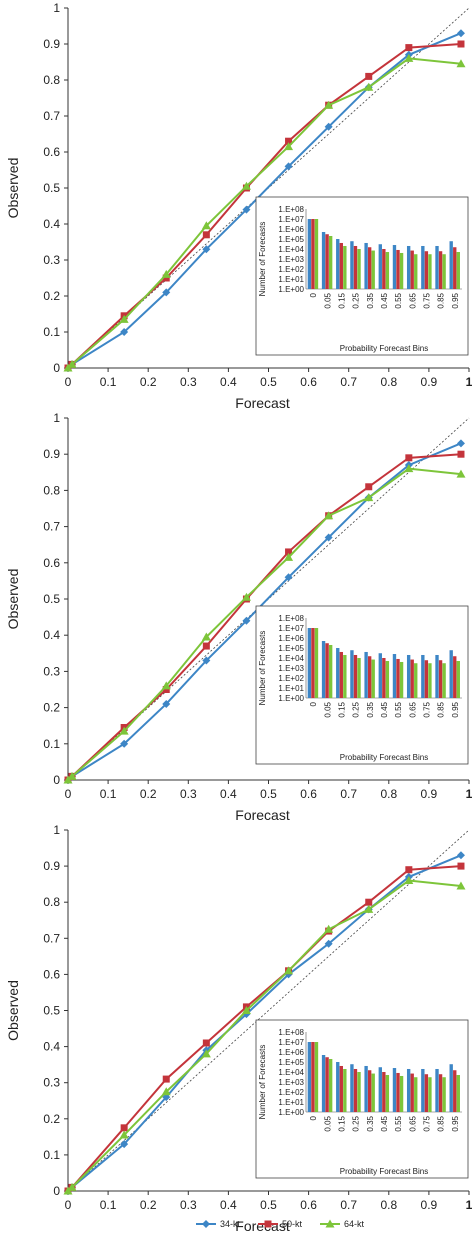 Image resolution: width=474 pixels, height=1239 pixels. Describe the element at coordinates (291, 1032) in the screenshot. I see `inset-y-tick-label: 1.E+08` at that location.